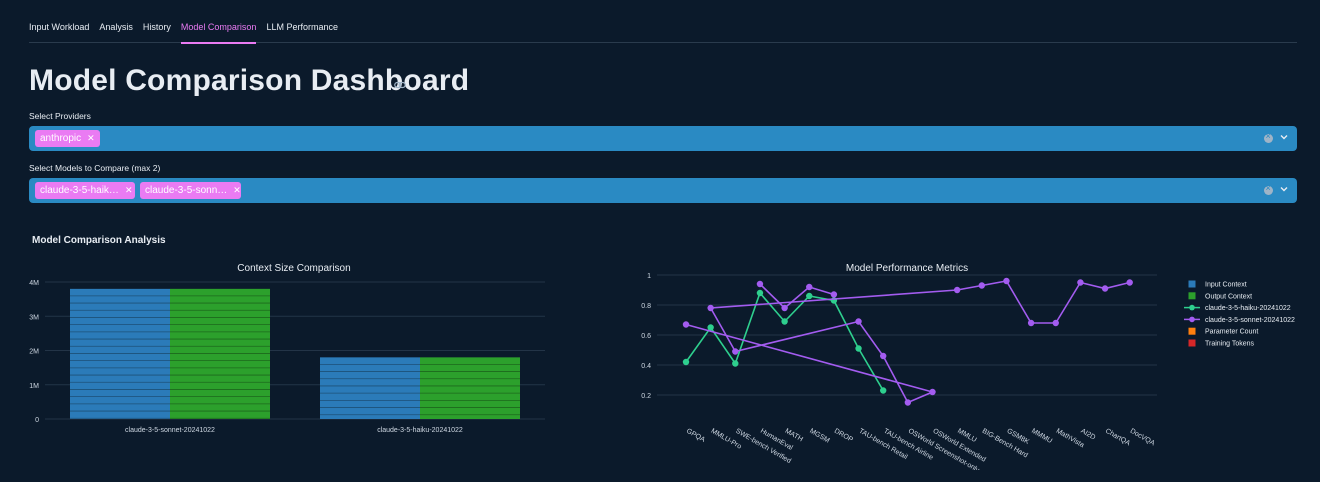 This screenshot has height=482, width=1320. I want to click on provider-chip: anthropic ✕, so click(67, 138).